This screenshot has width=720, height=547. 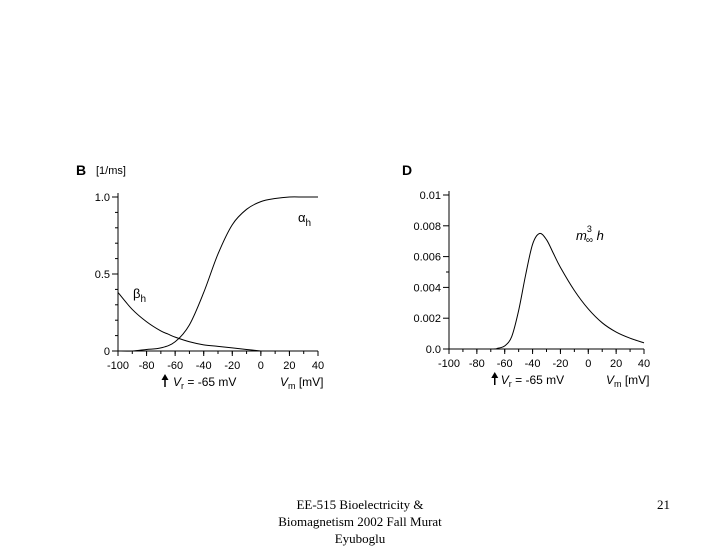 What do you see at coordinates (427, 227) in the screenshot?
I see `y-tick-label: 0.008` at bounding box center [427, 227].